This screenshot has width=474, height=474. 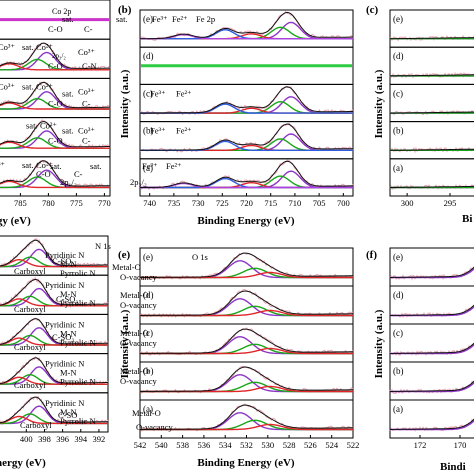 I want to click on panel-e-4: (a) Carboxyl Metal-O O-vacancy, so click(x=187, y=419).